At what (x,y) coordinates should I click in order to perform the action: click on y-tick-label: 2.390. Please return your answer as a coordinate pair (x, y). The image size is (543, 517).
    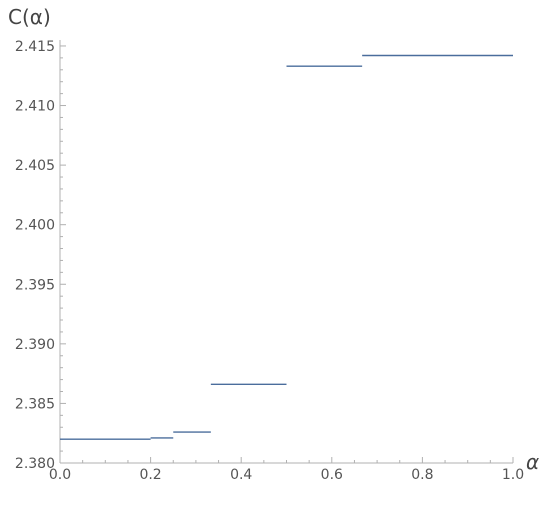
    Looking at the image, I should click on (35, 345).